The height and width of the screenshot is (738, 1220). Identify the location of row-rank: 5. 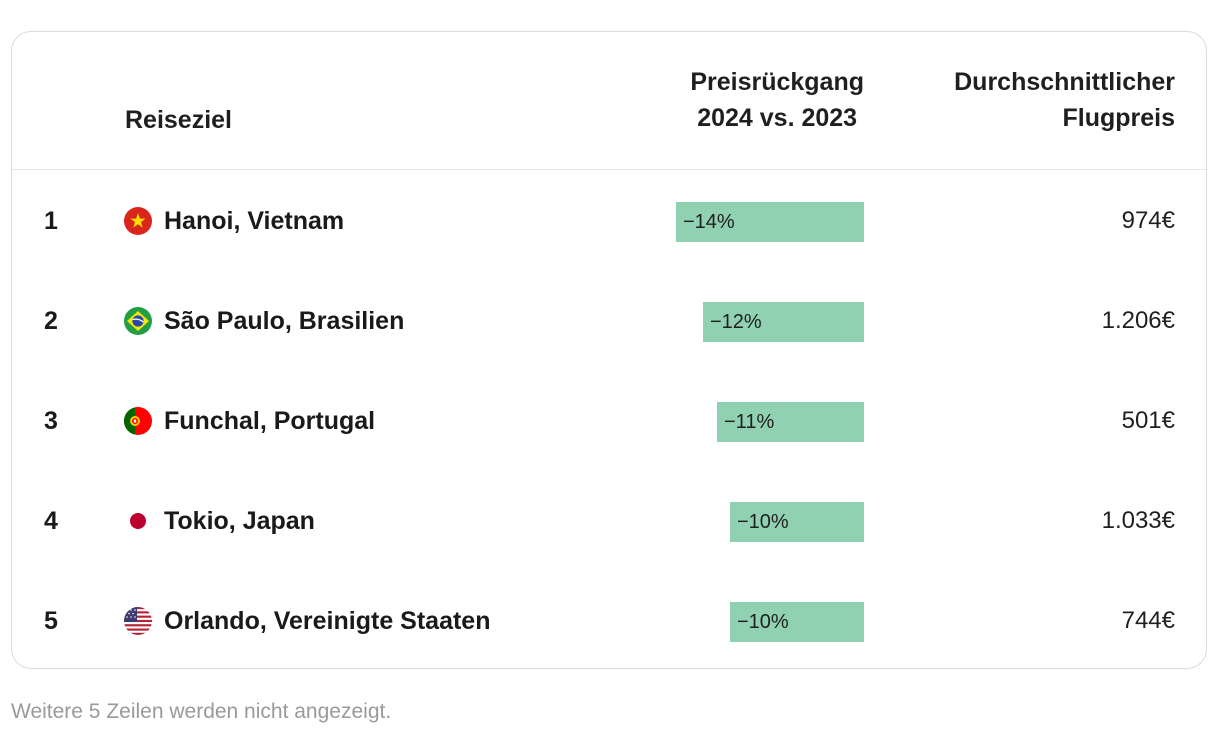
(51, 621).